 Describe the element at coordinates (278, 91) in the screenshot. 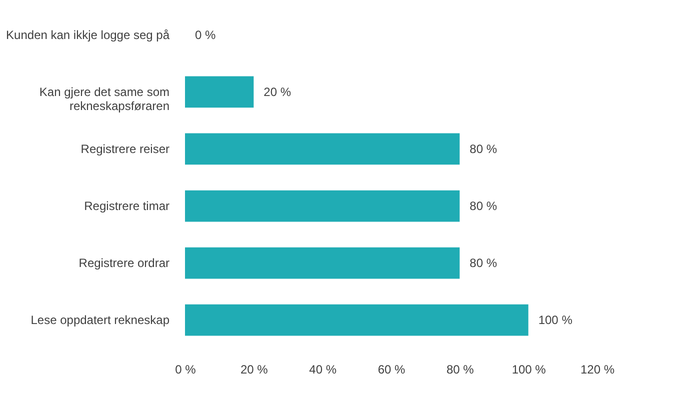

I see `data-label: 20 %` at that location.